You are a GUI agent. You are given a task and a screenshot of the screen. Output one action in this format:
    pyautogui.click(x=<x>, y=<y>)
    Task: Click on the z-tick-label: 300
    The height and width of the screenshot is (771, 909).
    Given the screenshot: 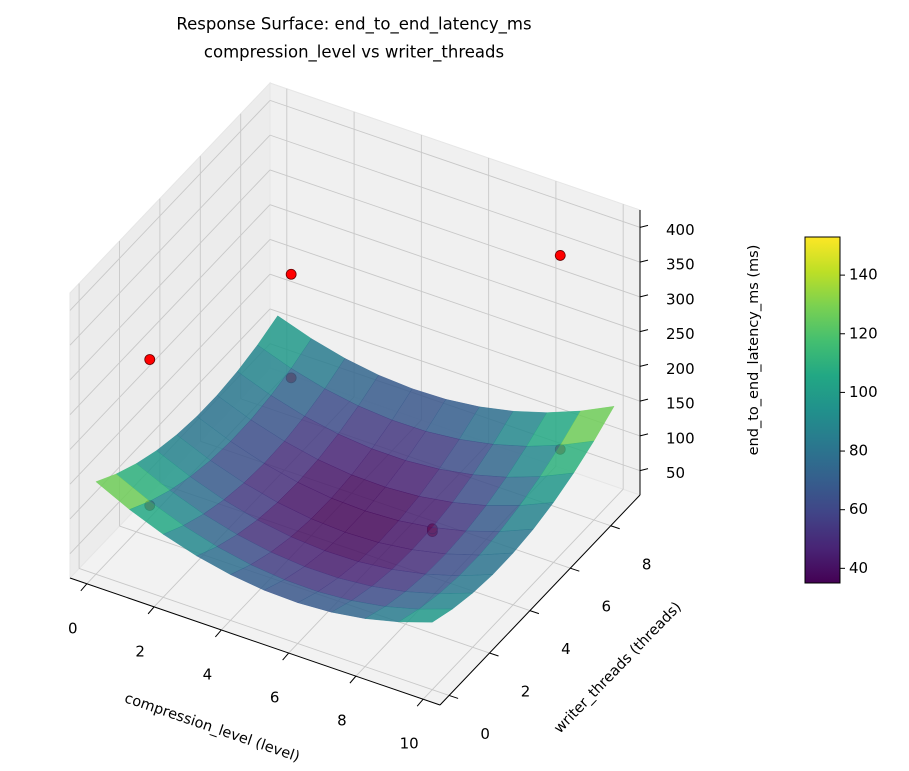 What is the action you would take?
    pyautogui.click(x=680, y=299)
    